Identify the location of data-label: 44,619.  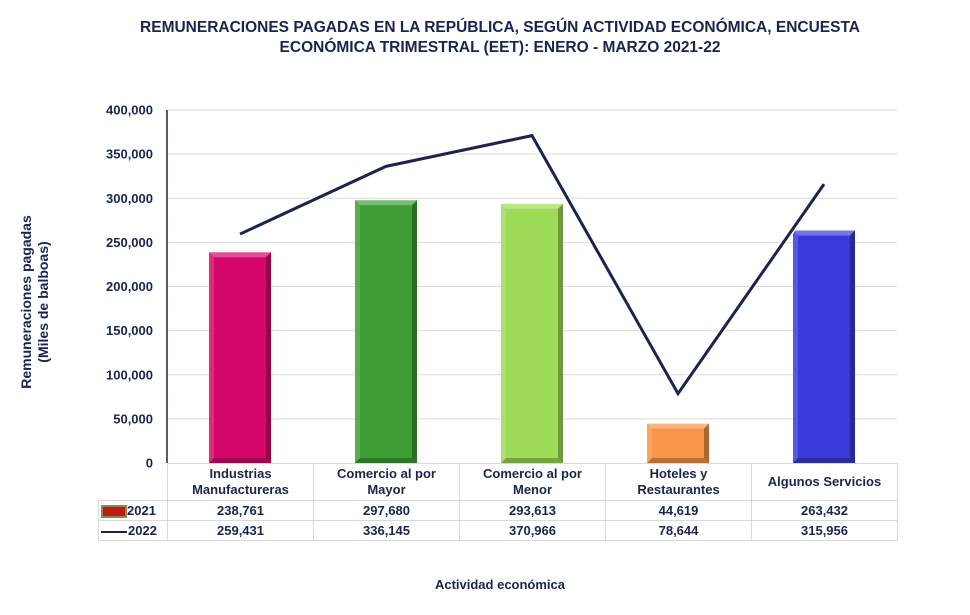
(678, 510).